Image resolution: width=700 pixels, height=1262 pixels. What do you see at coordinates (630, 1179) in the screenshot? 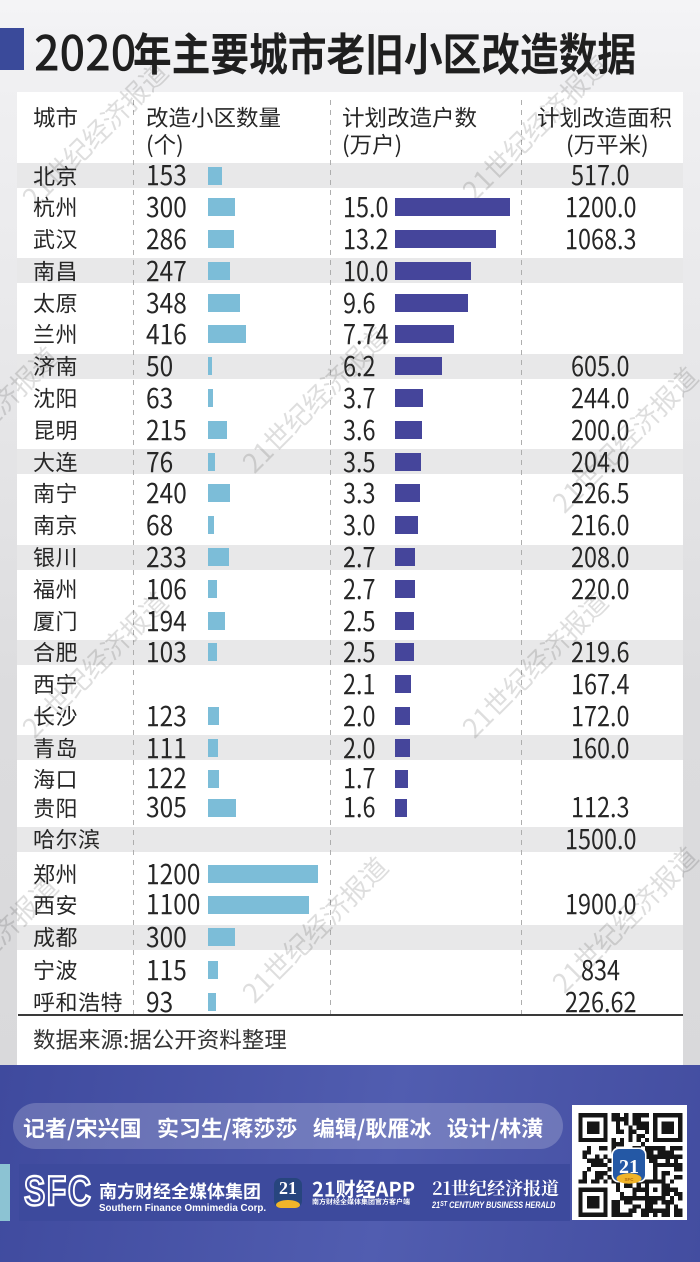
I see `svg-text: SFC` at bounding box center [630, 1179].